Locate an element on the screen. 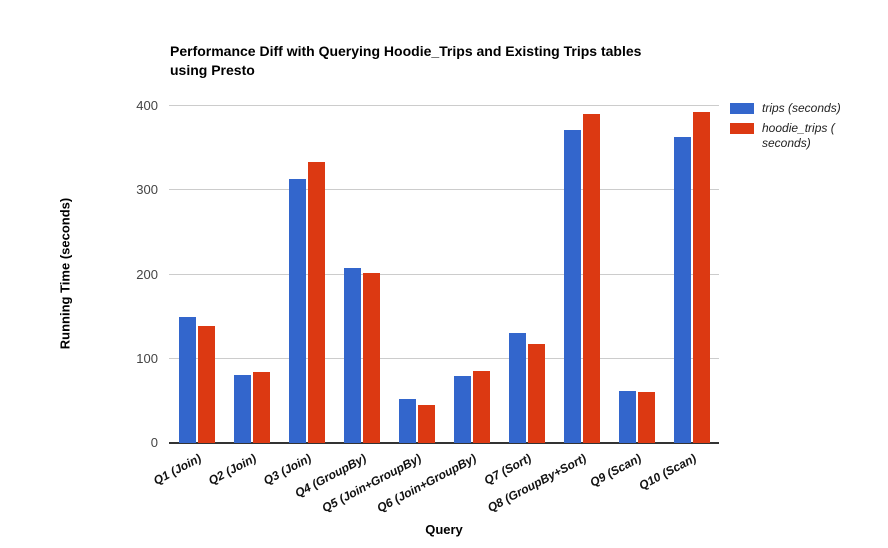 The image size is (888, 548). bar-hoodie_trips-Q2 is located at coordinates (261, 407).